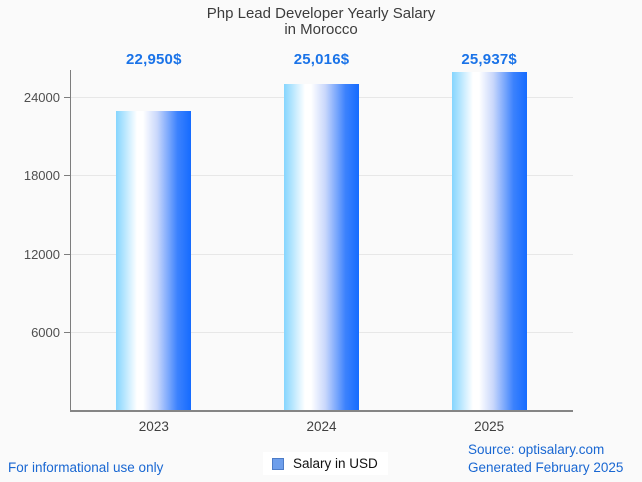 The image size is (642, 482). I want to click on bar-2025, so click(489, 240).